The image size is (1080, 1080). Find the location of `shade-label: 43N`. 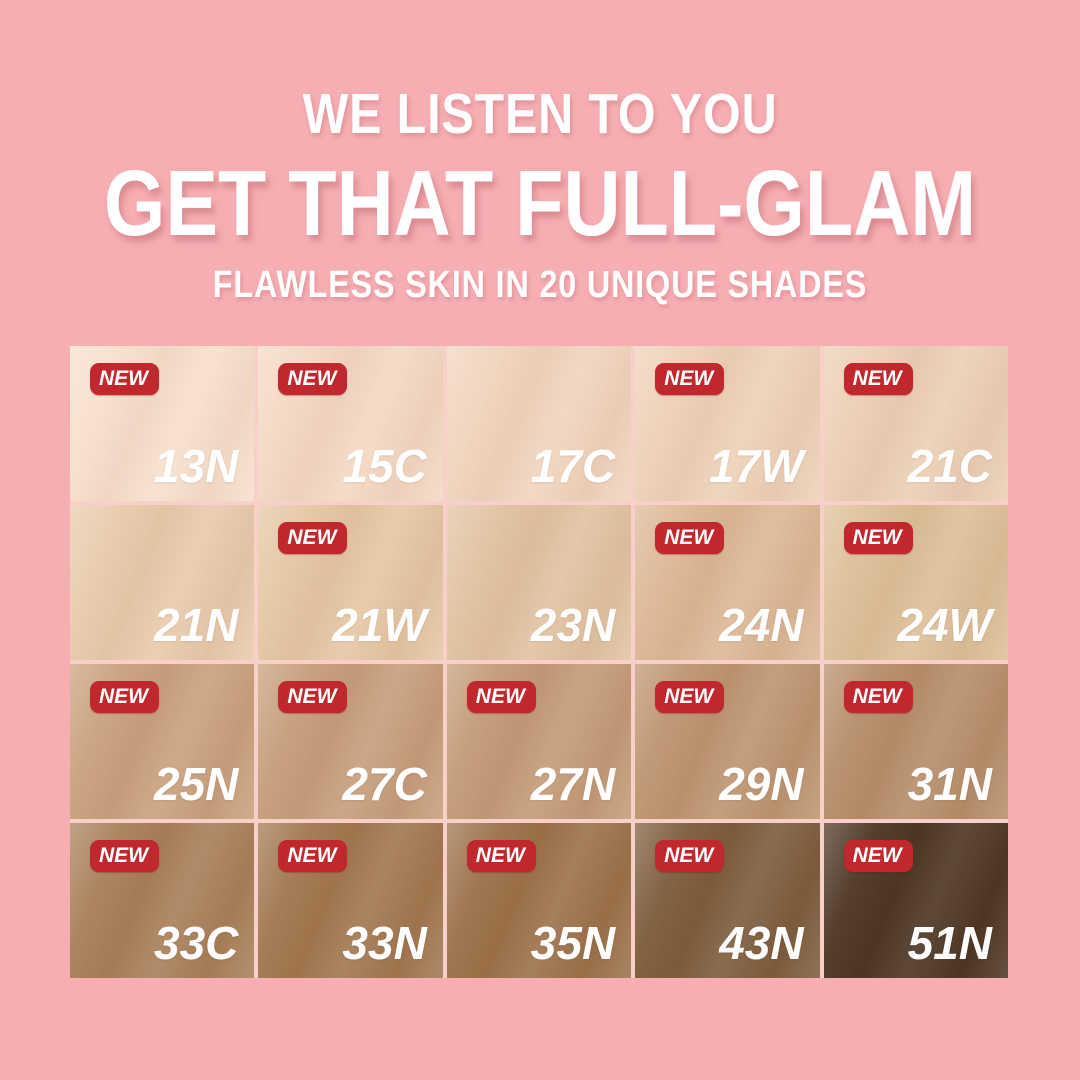

shade-label: 43N is located at coordinates (761, 943).